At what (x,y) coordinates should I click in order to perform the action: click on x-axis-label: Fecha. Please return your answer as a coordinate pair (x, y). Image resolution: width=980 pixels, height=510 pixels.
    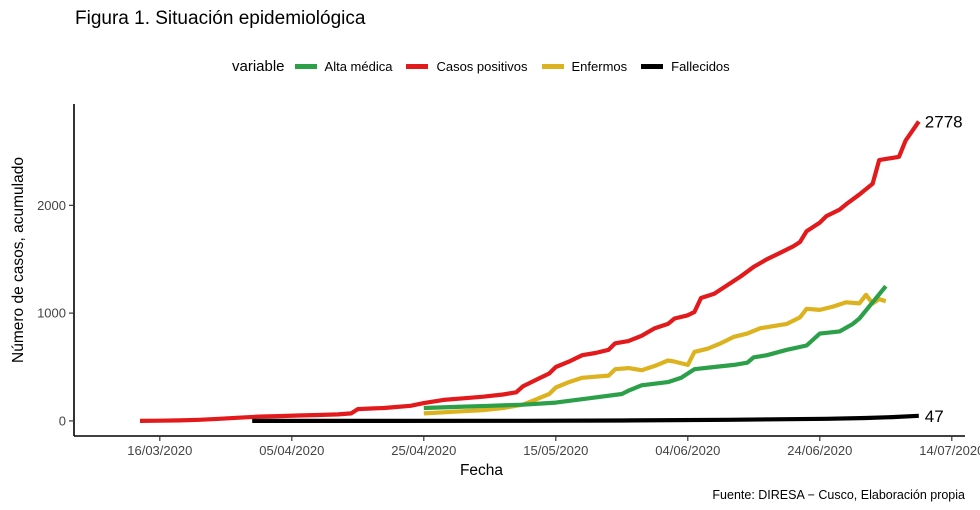
    Looking at the image, I should click on (481, 470).